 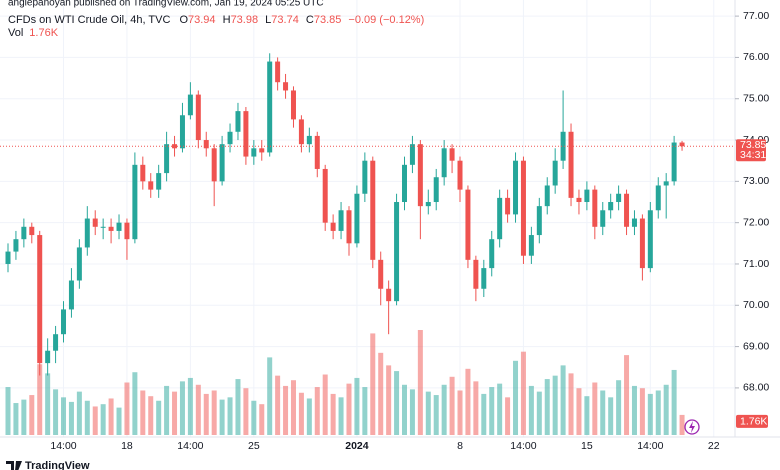 What do you see at coordinates (753, 422) in the screenshot?
I see `volume-label: 1.76K` at bounding box center [753, 422].